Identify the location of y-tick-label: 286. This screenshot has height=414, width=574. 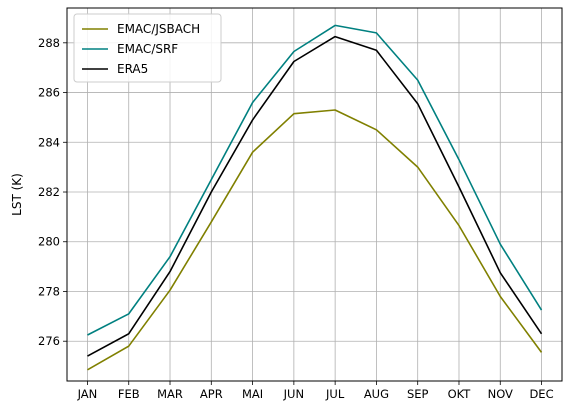
(49, 93).